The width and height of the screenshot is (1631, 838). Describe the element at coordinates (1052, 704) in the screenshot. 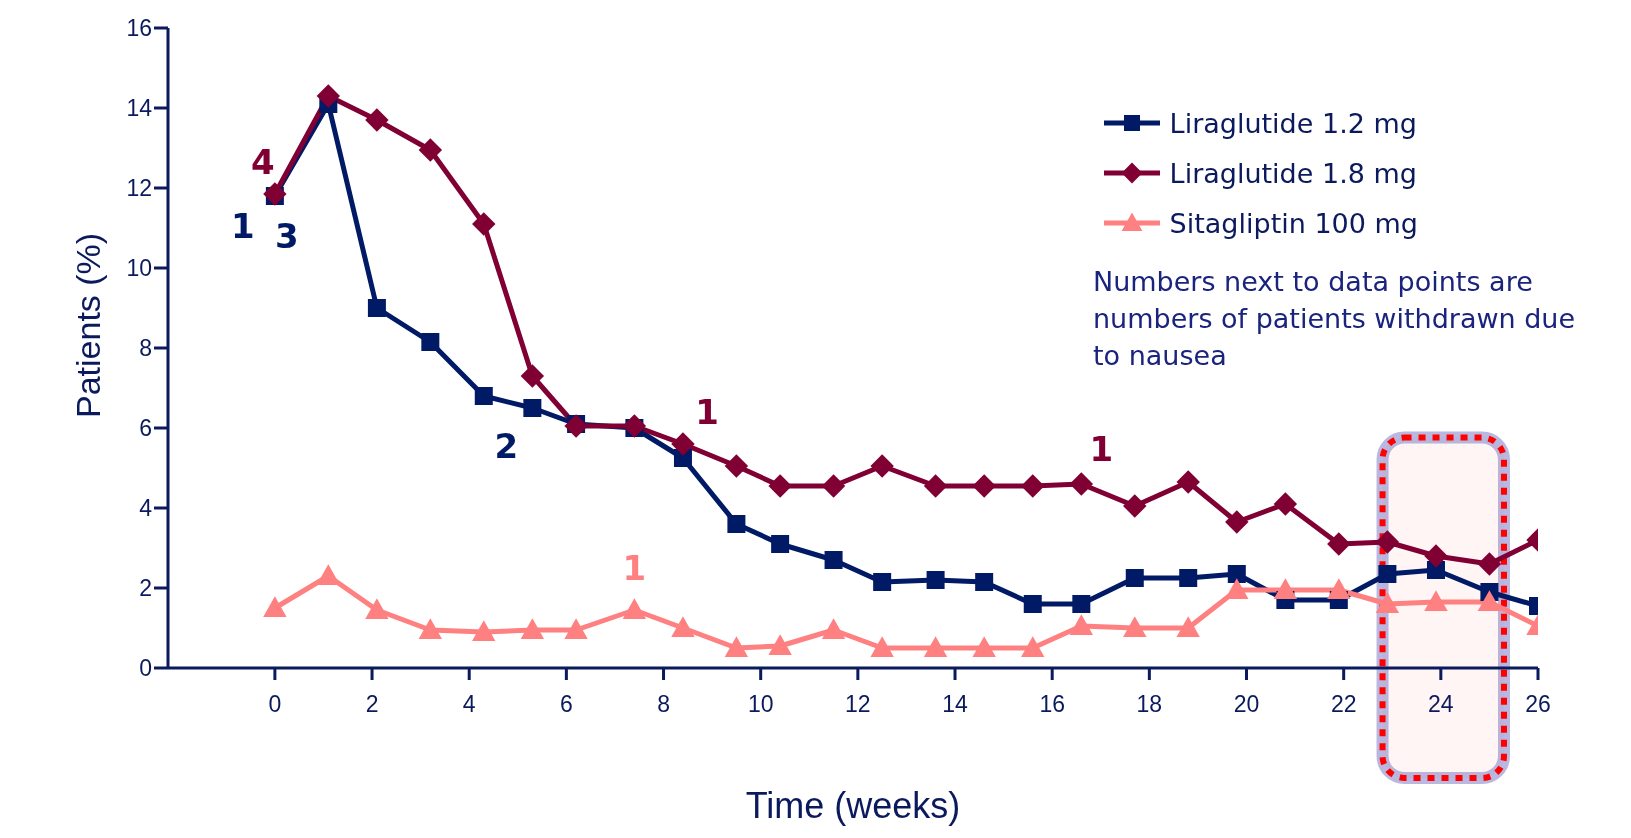

I see `x-tick-label: 16` at that location.